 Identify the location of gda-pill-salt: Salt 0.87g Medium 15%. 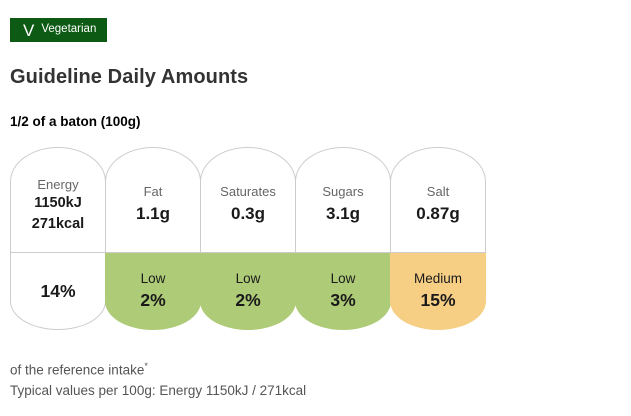
(438, 238).